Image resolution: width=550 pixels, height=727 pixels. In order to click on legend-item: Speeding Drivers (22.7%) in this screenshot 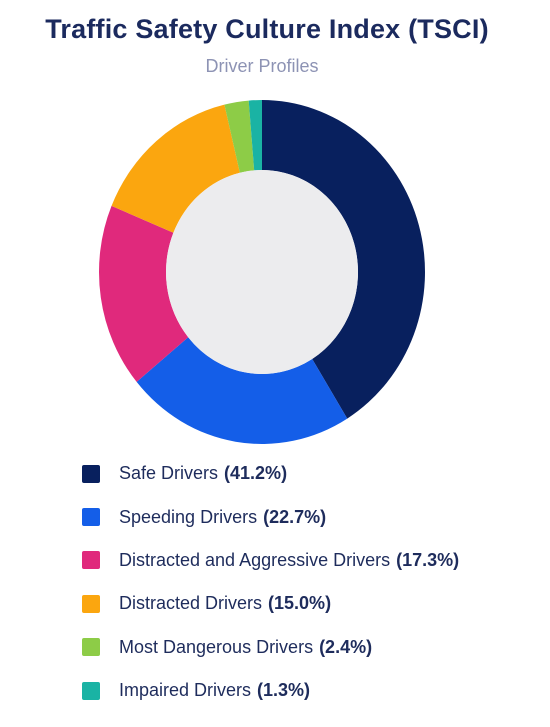, I will do `click(312, 516)`.